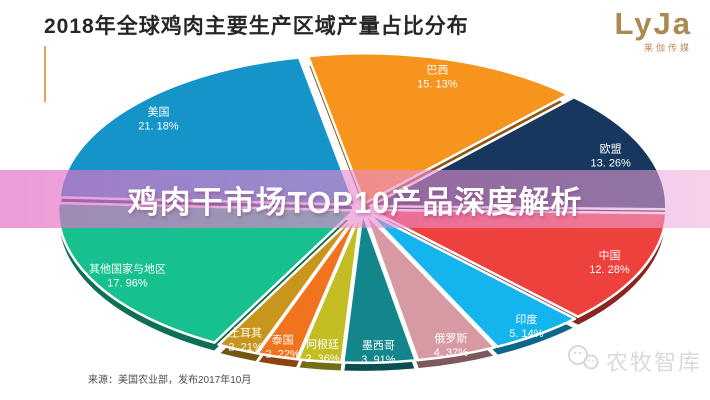  I want to click on pie-slice-label-7: 泰国 2. 22%, so click(282, 347).